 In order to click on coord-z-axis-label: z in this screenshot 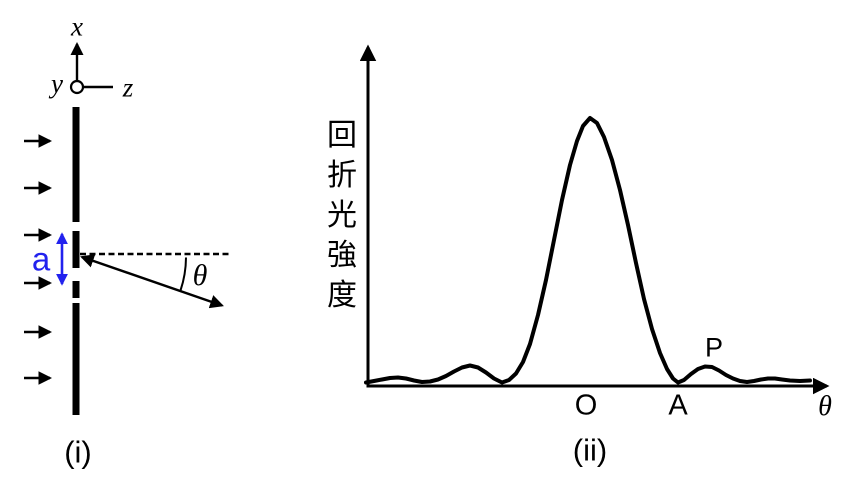, I will do `click(128, 87)`.